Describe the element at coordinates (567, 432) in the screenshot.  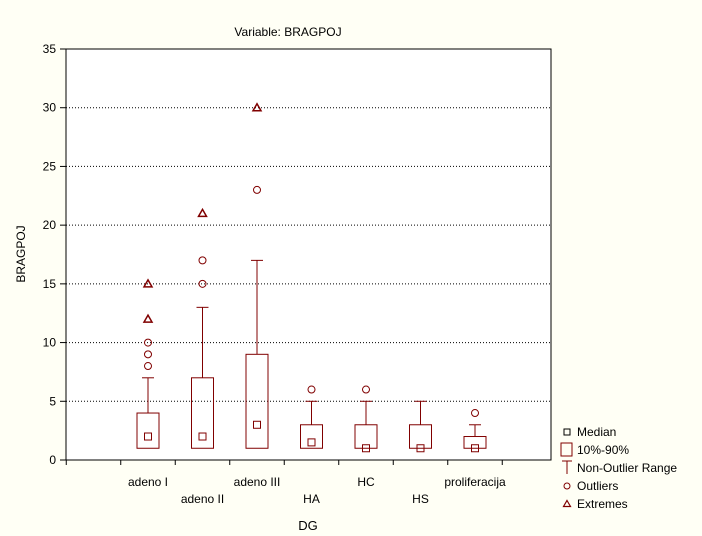
I see `legend-median-symbol` at that location.